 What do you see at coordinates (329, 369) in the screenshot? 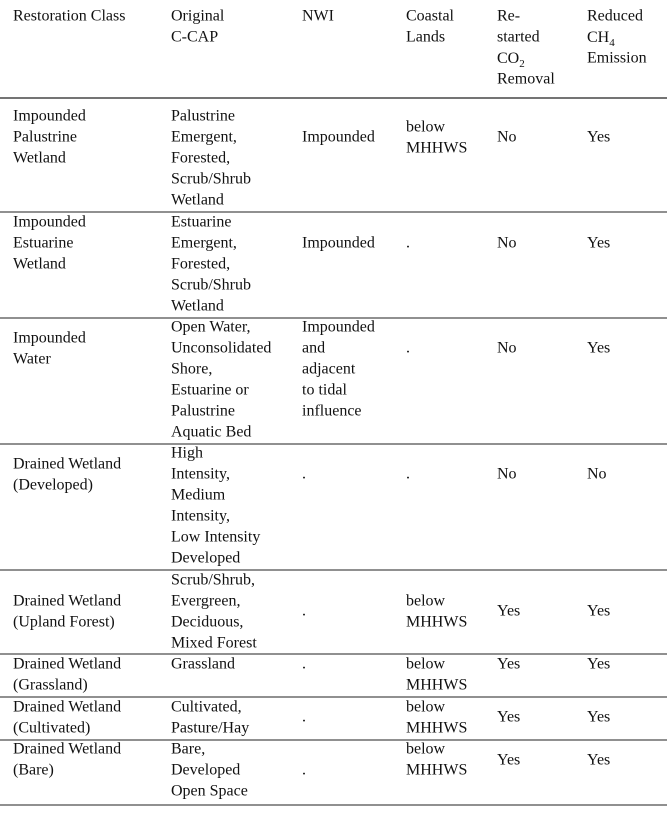
I see `table-cell: adjacent` at bounding box center [329, 369].